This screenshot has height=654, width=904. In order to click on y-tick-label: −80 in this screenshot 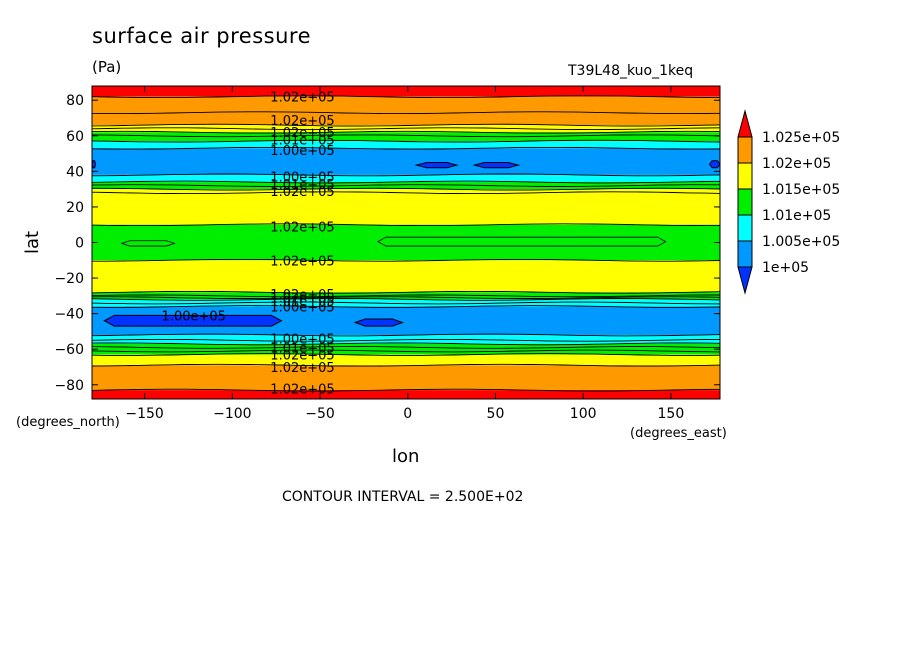, I will do `click(69, 386)`.